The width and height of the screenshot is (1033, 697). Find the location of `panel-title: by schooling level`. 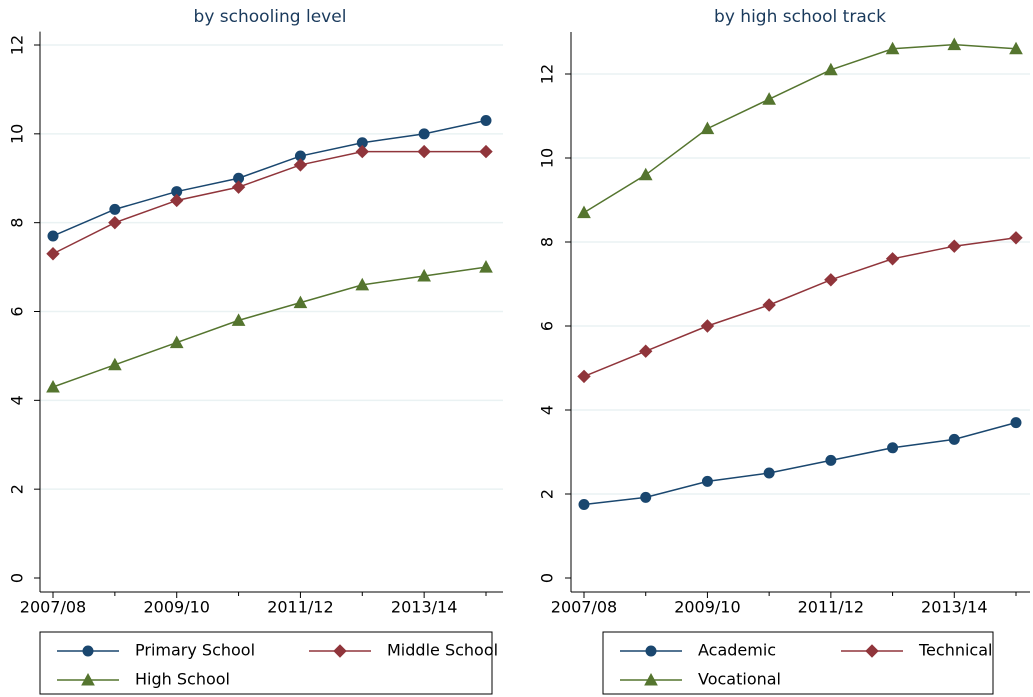

panel-title: by schooling level is located at coordinates (270, 17).